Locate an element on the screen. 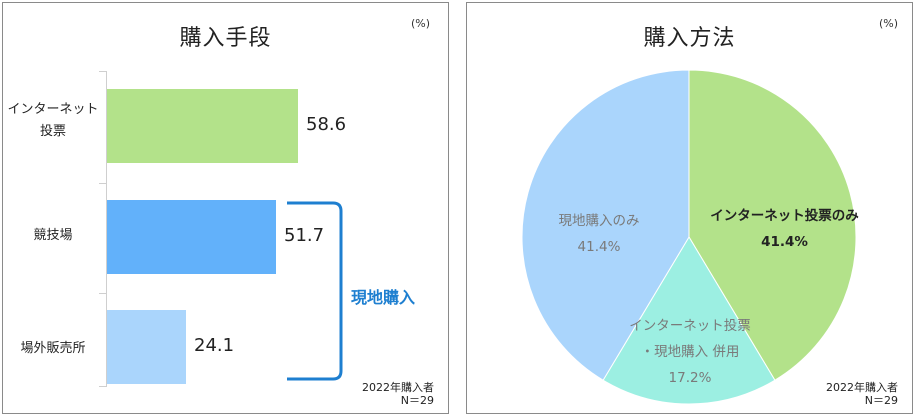 The image size is (917, 417). bar-value-stadium: 51.7 is located at coordinates (304, 235).